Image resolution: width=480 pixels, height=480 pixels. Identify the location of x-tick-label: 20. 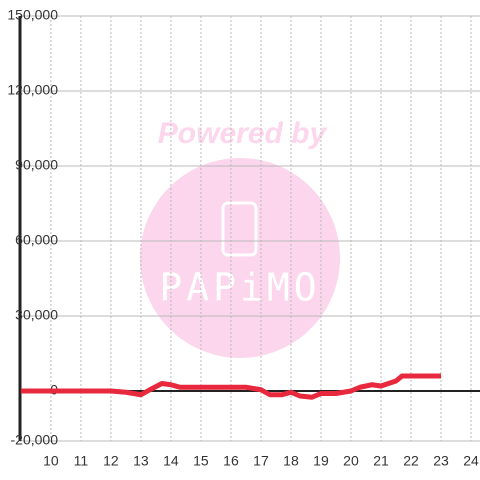
(351, 461).